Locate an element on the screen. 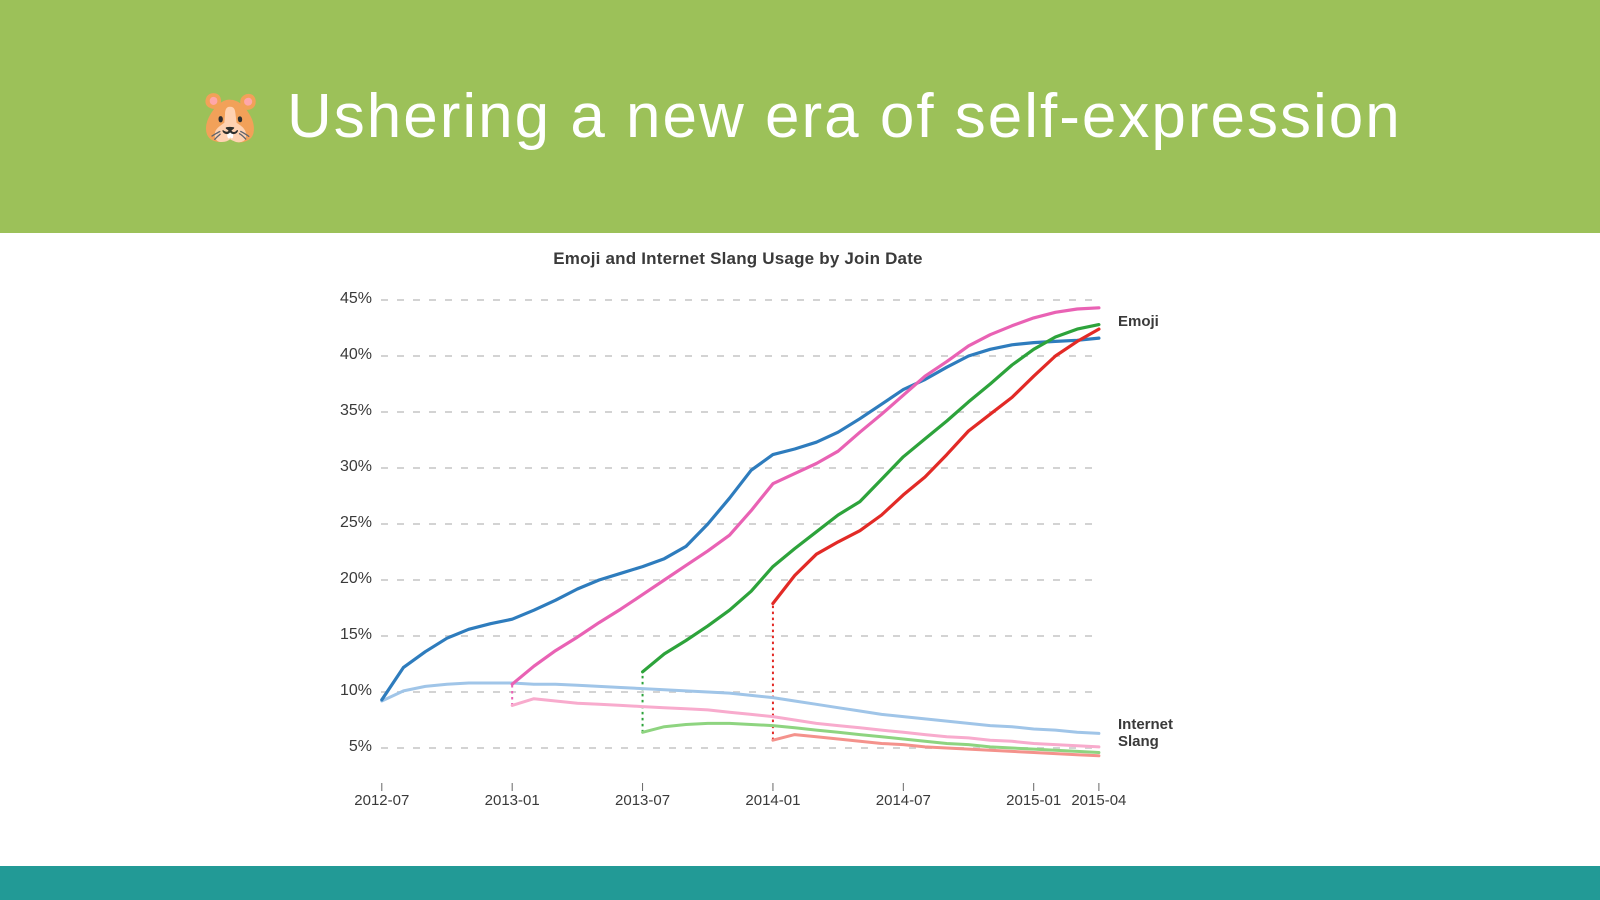 The image size is (1600, 900). slide-title: Ushering a new era of self-expression is located at coordinates (844, 116).